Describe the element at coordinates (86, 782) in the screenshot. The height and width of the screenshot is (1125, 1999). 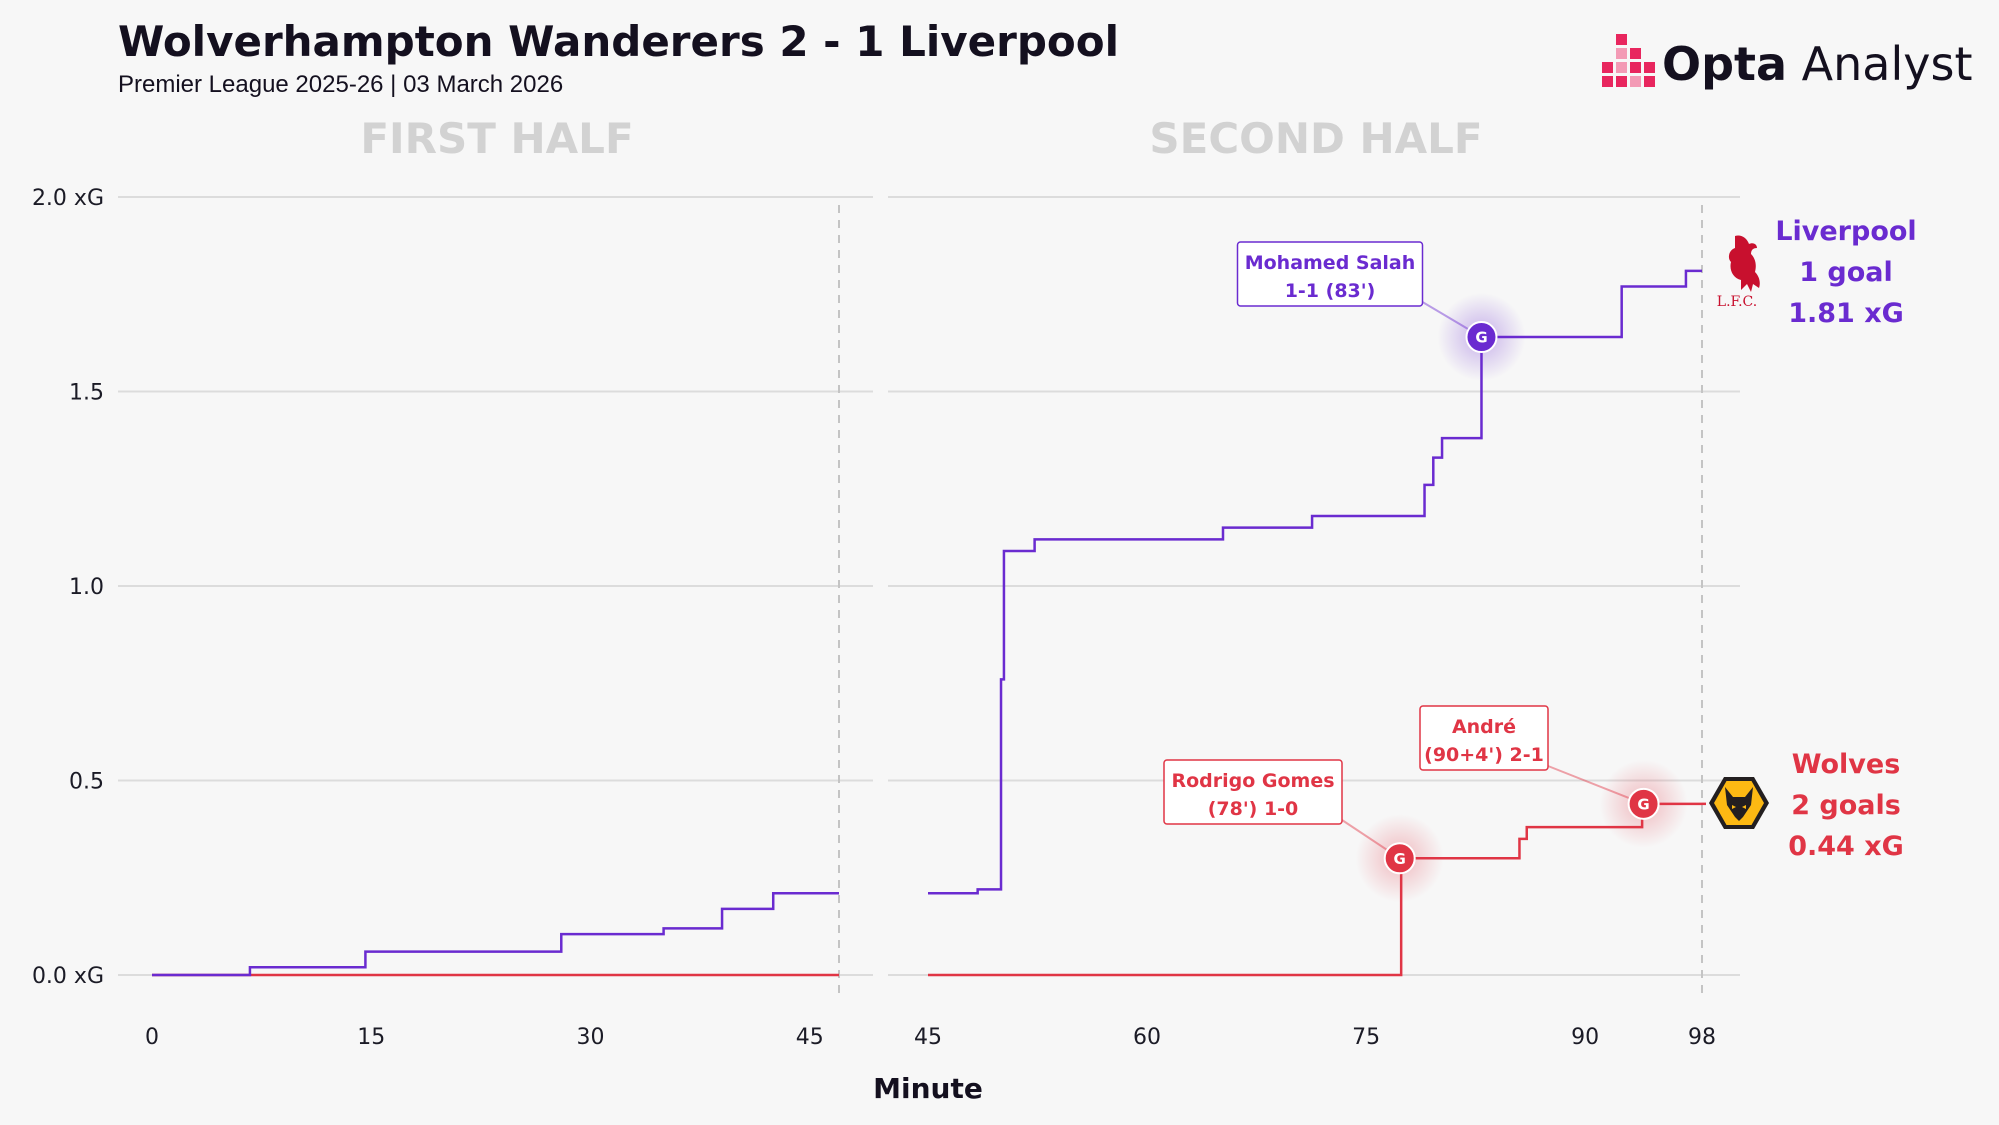
I see `y-tick-label: 0.5` at that location.